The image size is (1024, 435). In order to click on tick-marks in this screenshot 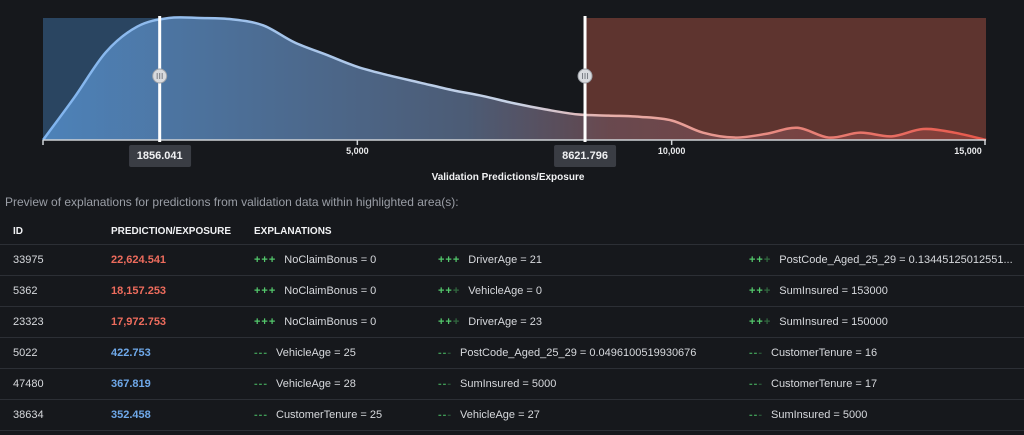, I will do `click(514, 142)`.